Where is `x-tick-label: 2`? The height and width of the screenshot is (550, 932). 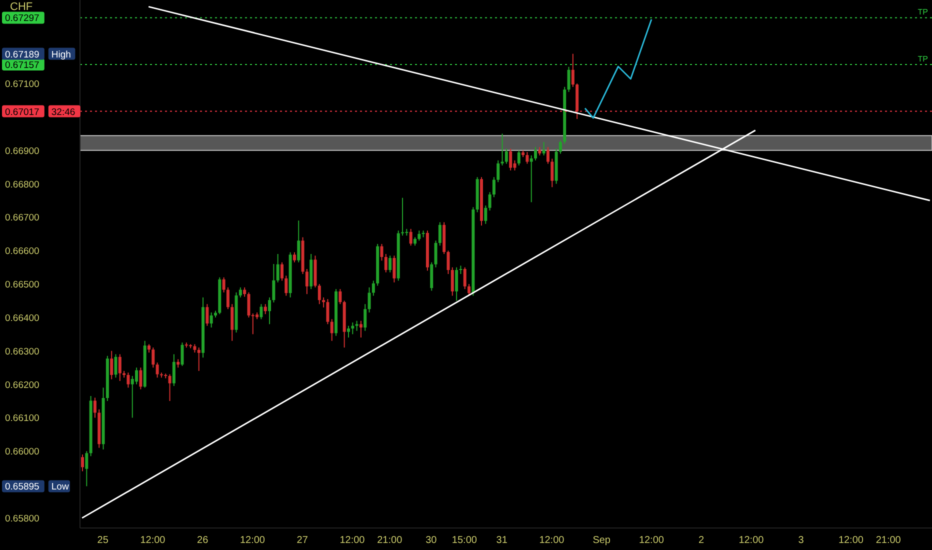
x-tick-label: 2 is located at coordinates (701, 540).